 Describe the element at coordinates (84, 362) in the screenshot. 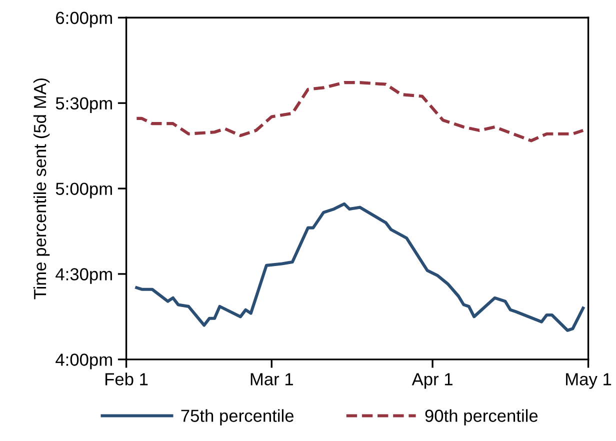

I see `y-tick-label: 4:00pm` at that location.